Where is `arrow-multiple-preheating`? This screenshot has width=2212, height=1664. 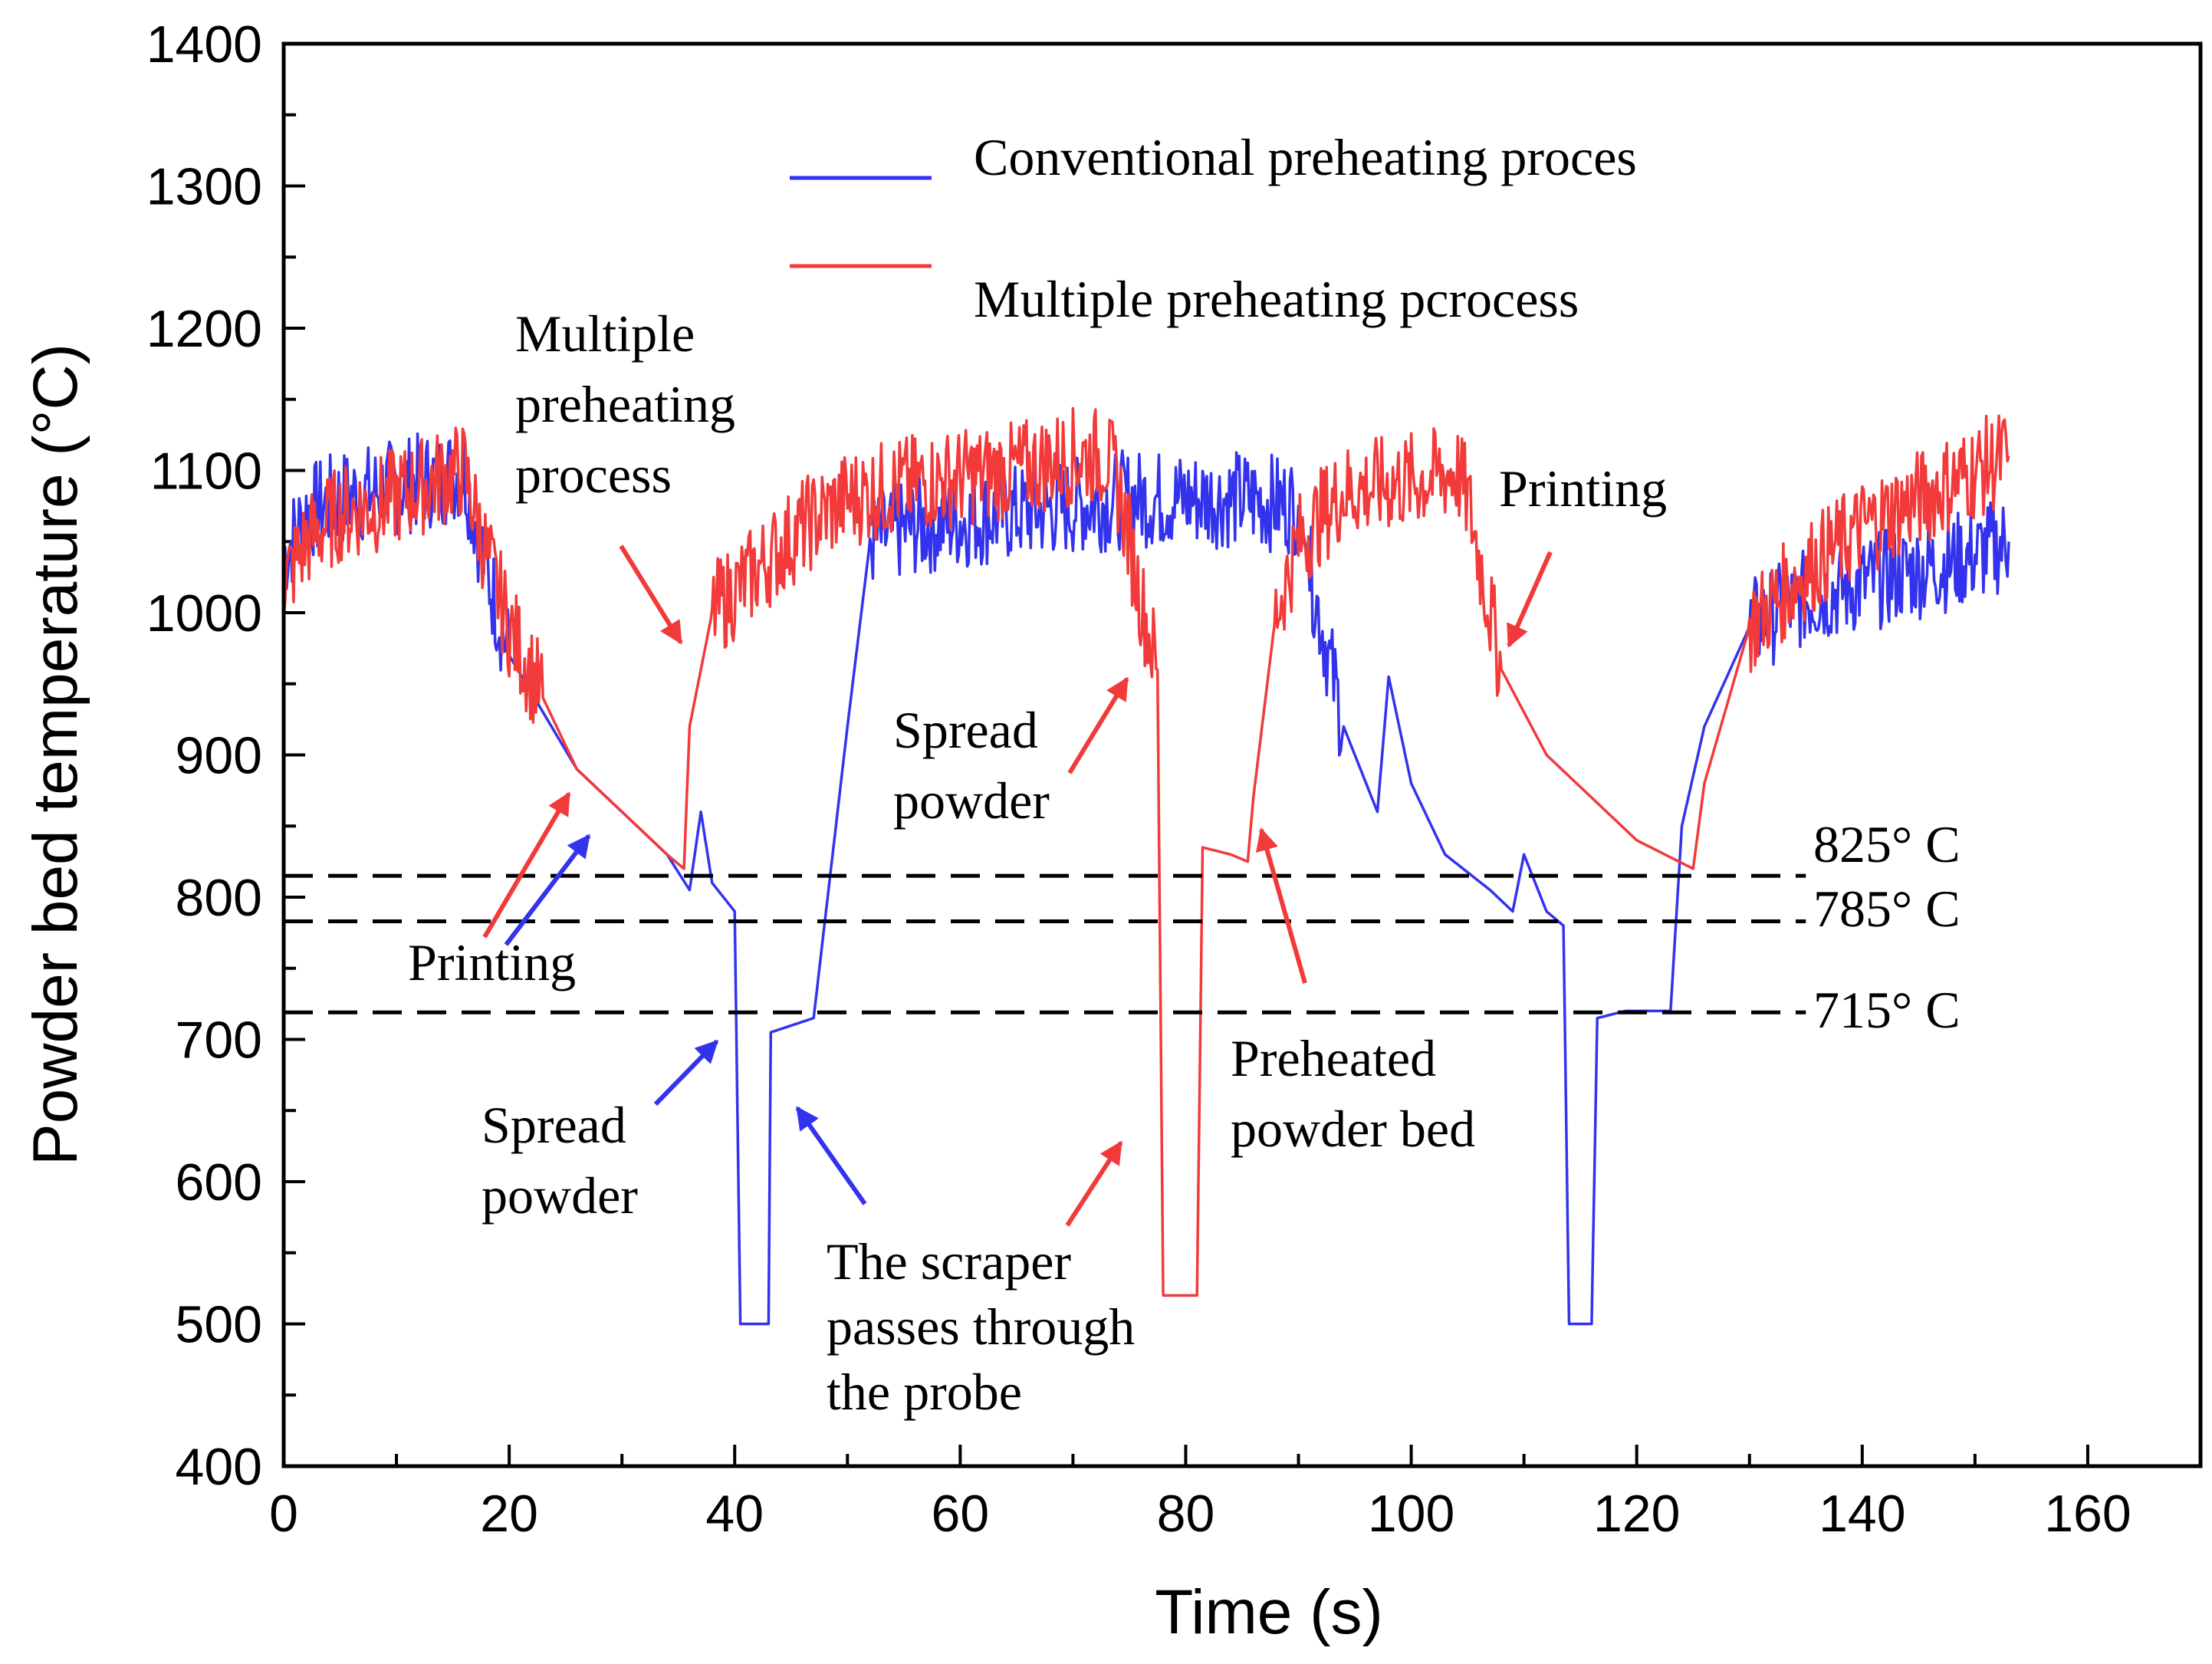 arrow-multiple-preheating is located at coordinates (651, 595).